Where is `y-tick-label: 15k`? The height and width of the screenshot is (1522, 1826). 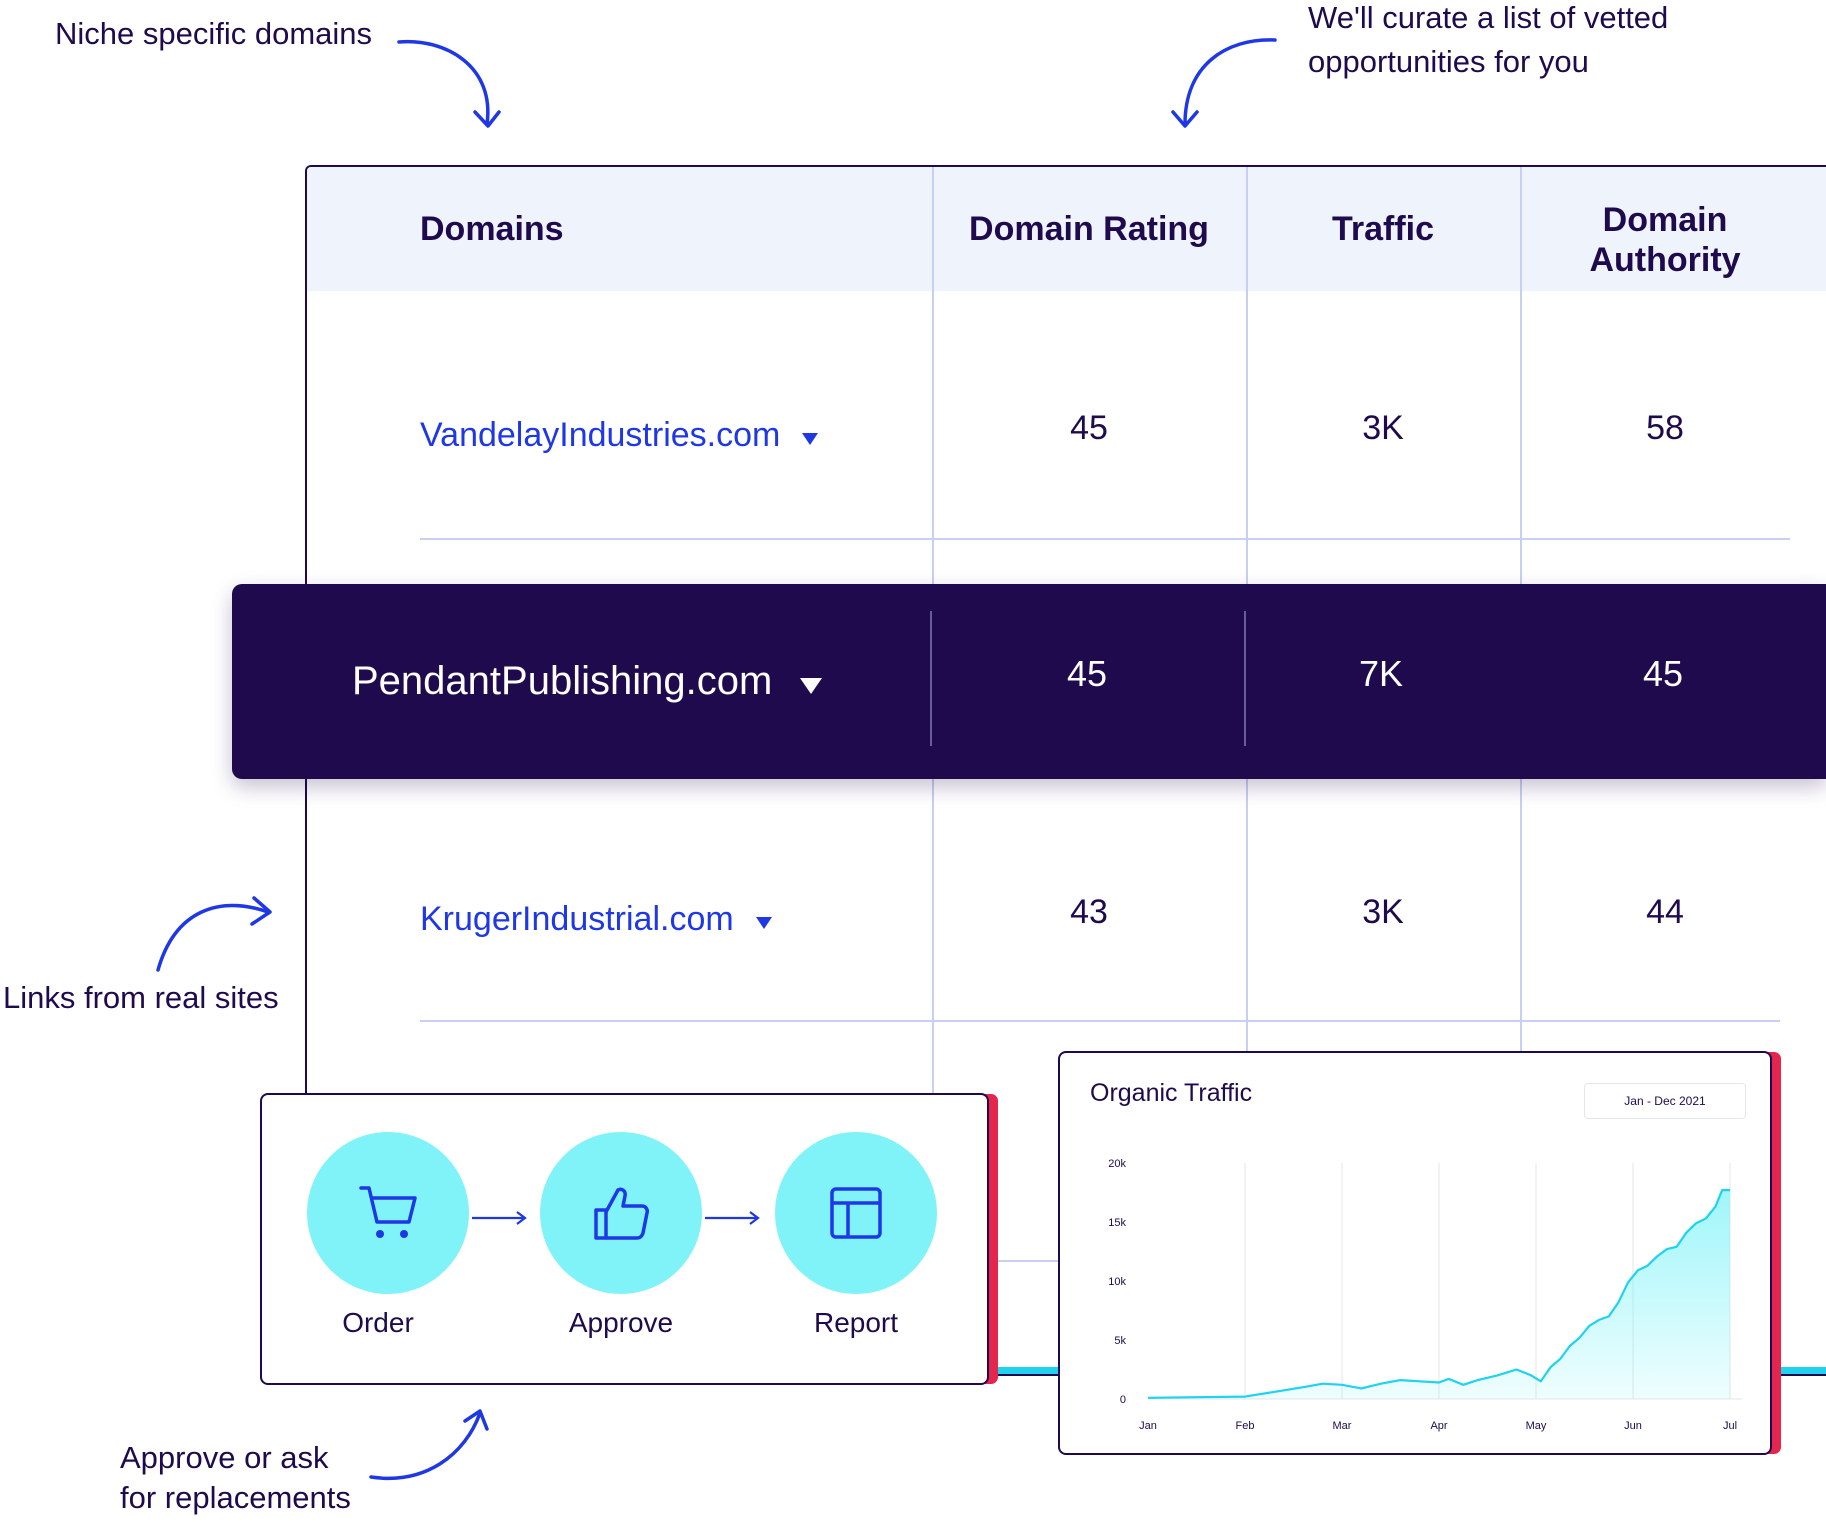 y-tick-label: 15k is located at coordinates (1117, 1223).